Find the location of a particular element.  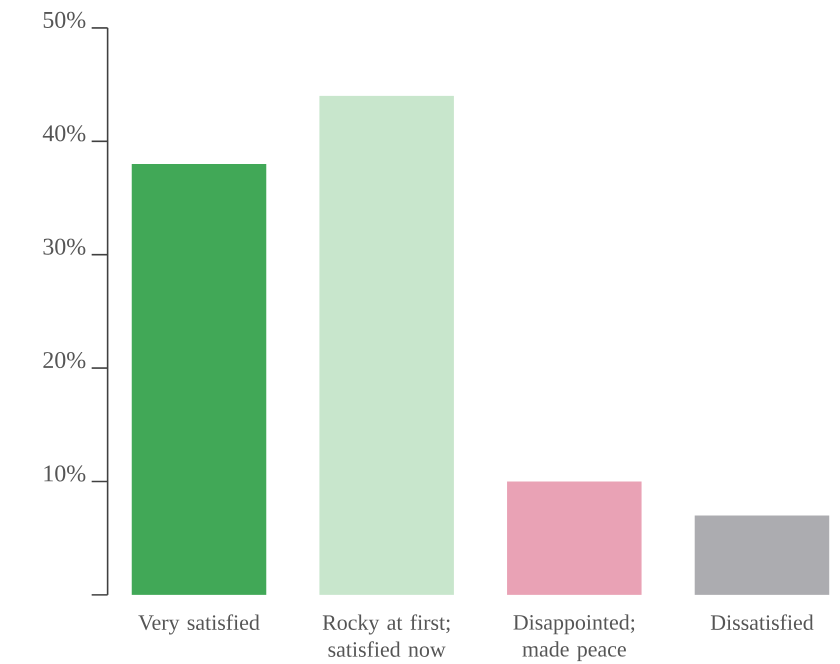

y-tick-label: 40% is located at coordinates (64, 133).